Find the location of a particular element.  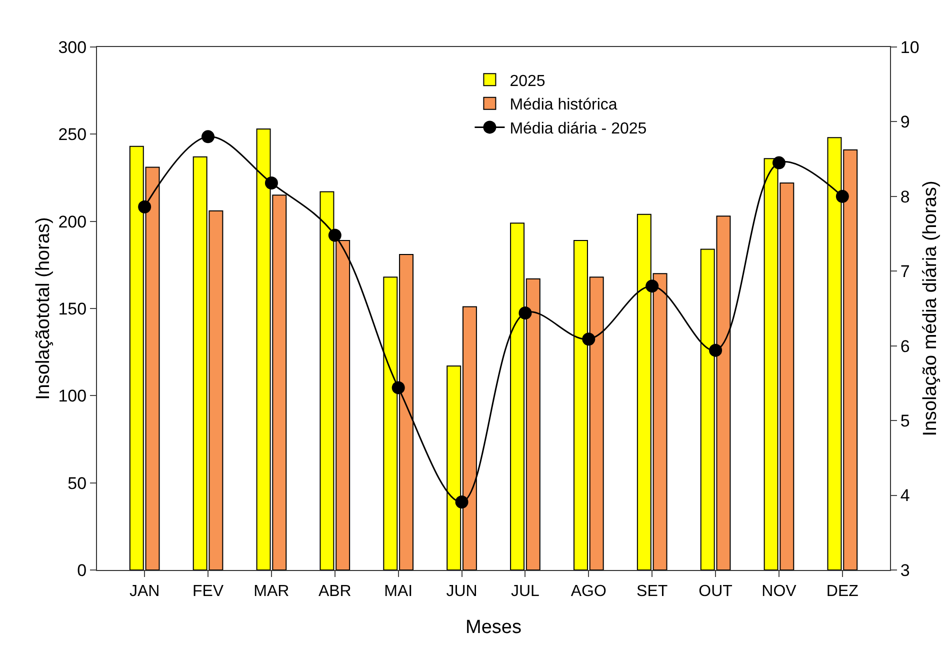

y-tick-label: 50 is located at coordinates (77, 483).